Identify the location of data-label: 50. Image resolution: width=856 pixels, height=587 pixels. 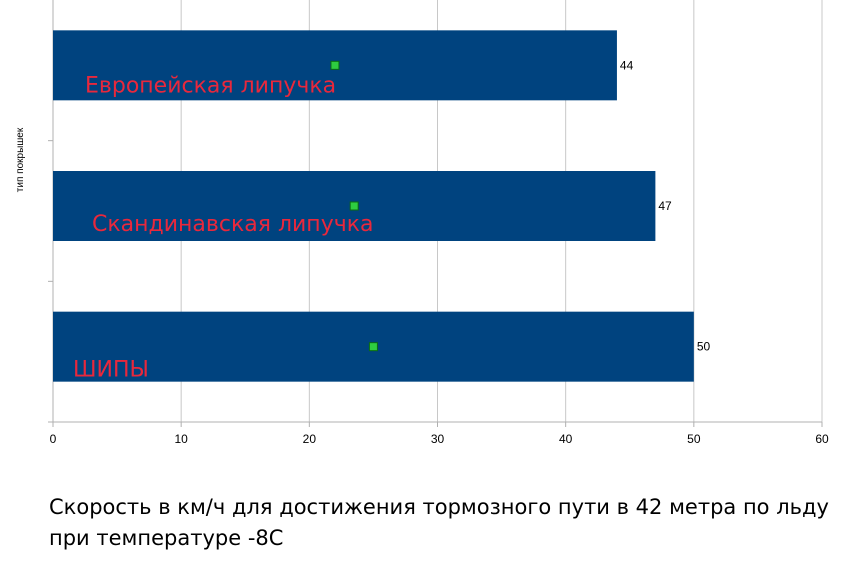
(704, 347).